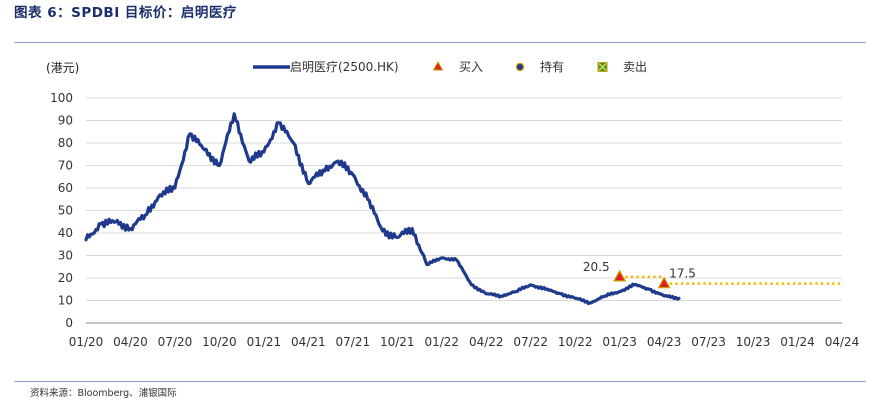 This screenshot has width=870, height=401. I want to click on top-divider, so click(440, 42).